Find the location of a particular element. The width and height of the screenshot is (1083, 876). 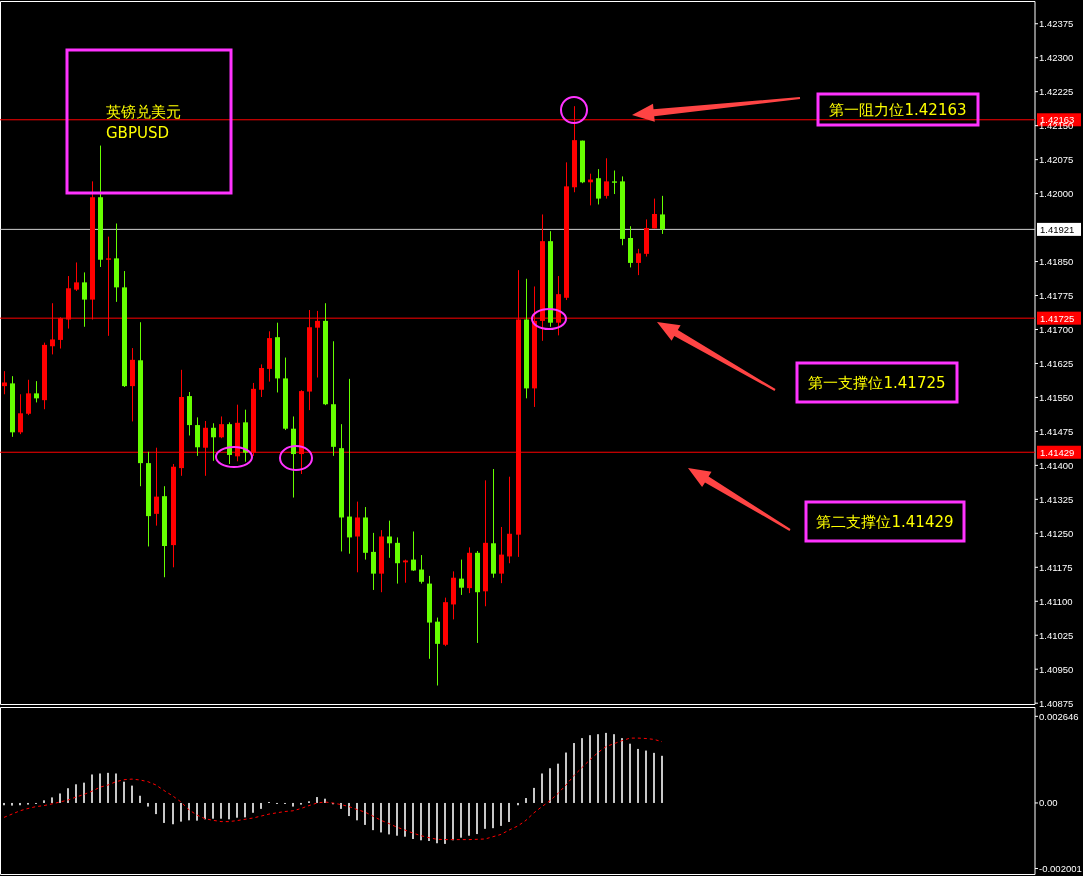

y-tick-label: 1.41325 is located at coordinates (1056, 499).